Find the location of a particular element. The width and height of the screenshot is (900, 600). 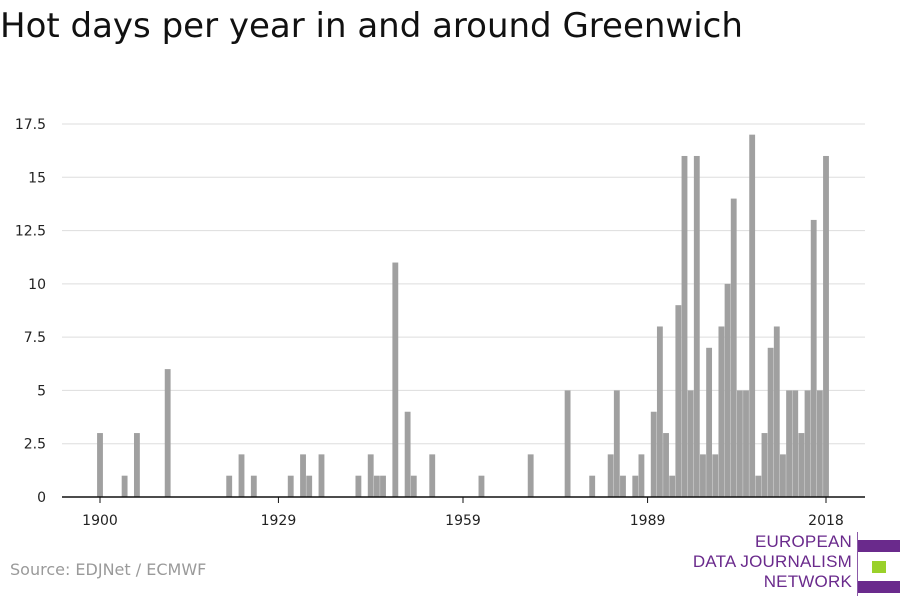

y-axis-labels: 0 2.5 5 7.5 10 12.5 15 17.5 is located at coordinates (30, 311).